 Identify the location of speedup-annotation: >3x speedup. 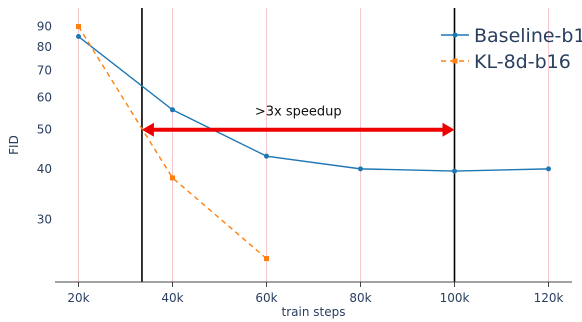
(298, 121).